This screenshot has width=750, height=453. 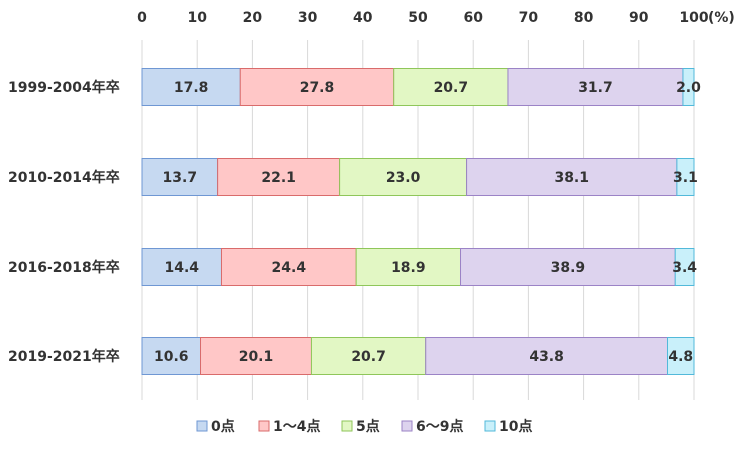 I want to click on data-label: 4.8, so click(x=680, y=357).